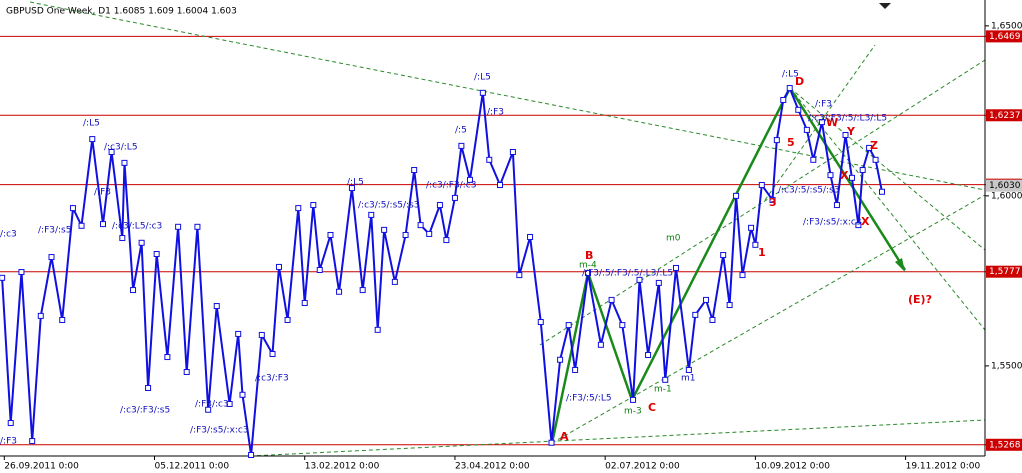 Image resolution: width=1022 pixels, height=473 pixels. Describe the element at coordinates (851, 131) in the screenshot. I see `annotation: Y` at that location.